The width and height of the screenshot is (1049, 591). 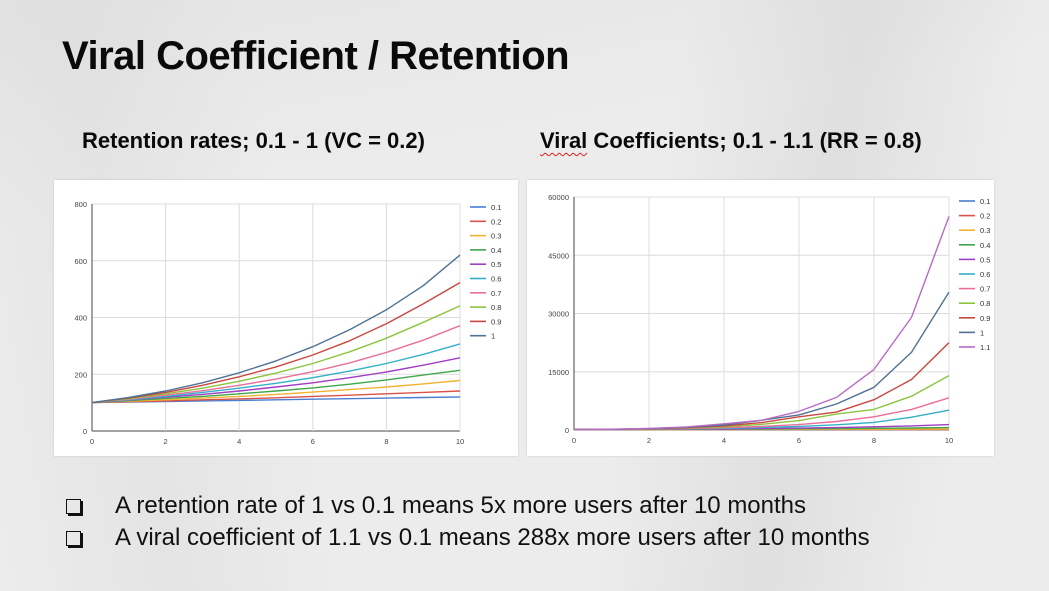 What do you see at coordinates (558, 255) in the screenshot?
I see `y-tick-label: 45000` at bounding box center [558, 255].